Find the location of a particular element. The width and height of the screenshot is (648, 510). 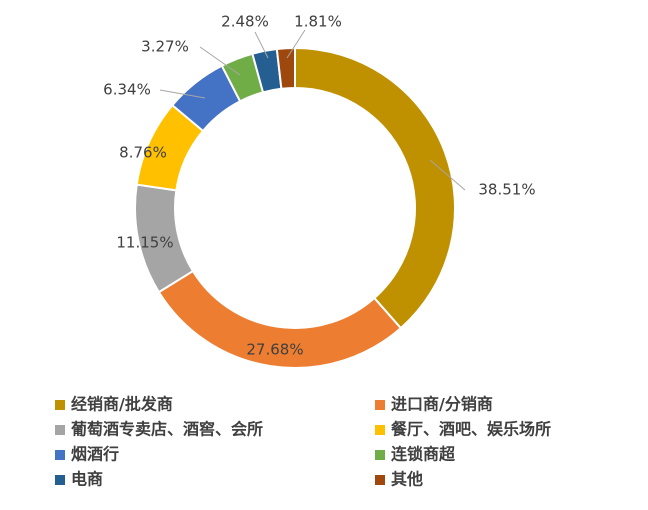

legend-label: 进口商/分销商 is located at coordinates (442, 404).